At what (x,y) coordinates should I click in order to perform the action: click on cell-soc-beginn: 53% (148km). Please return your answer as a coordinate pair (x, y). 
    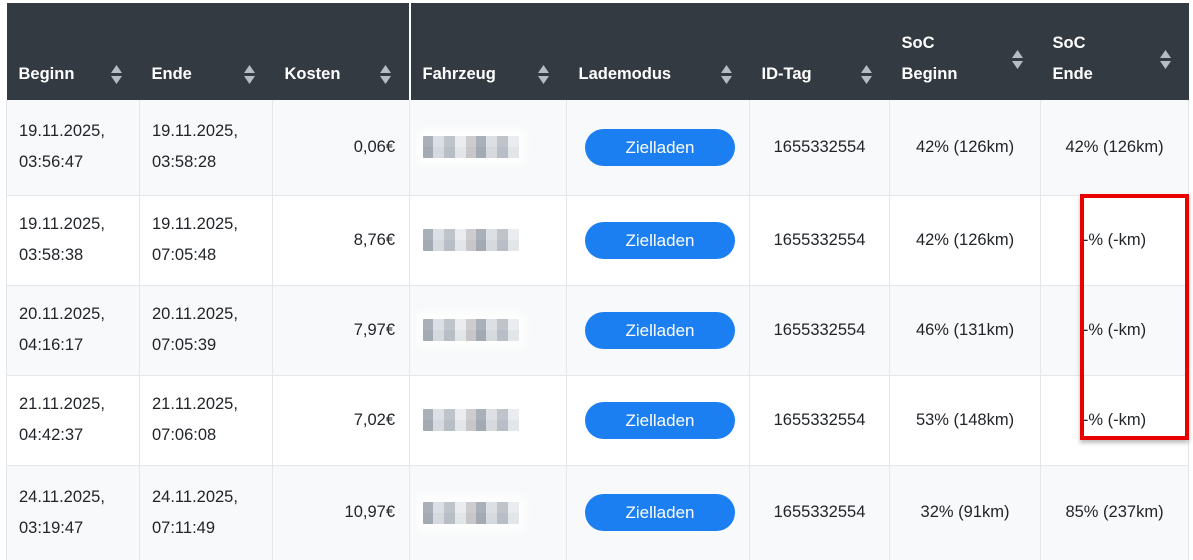
    Looking at the image, I should click on (965, 419).